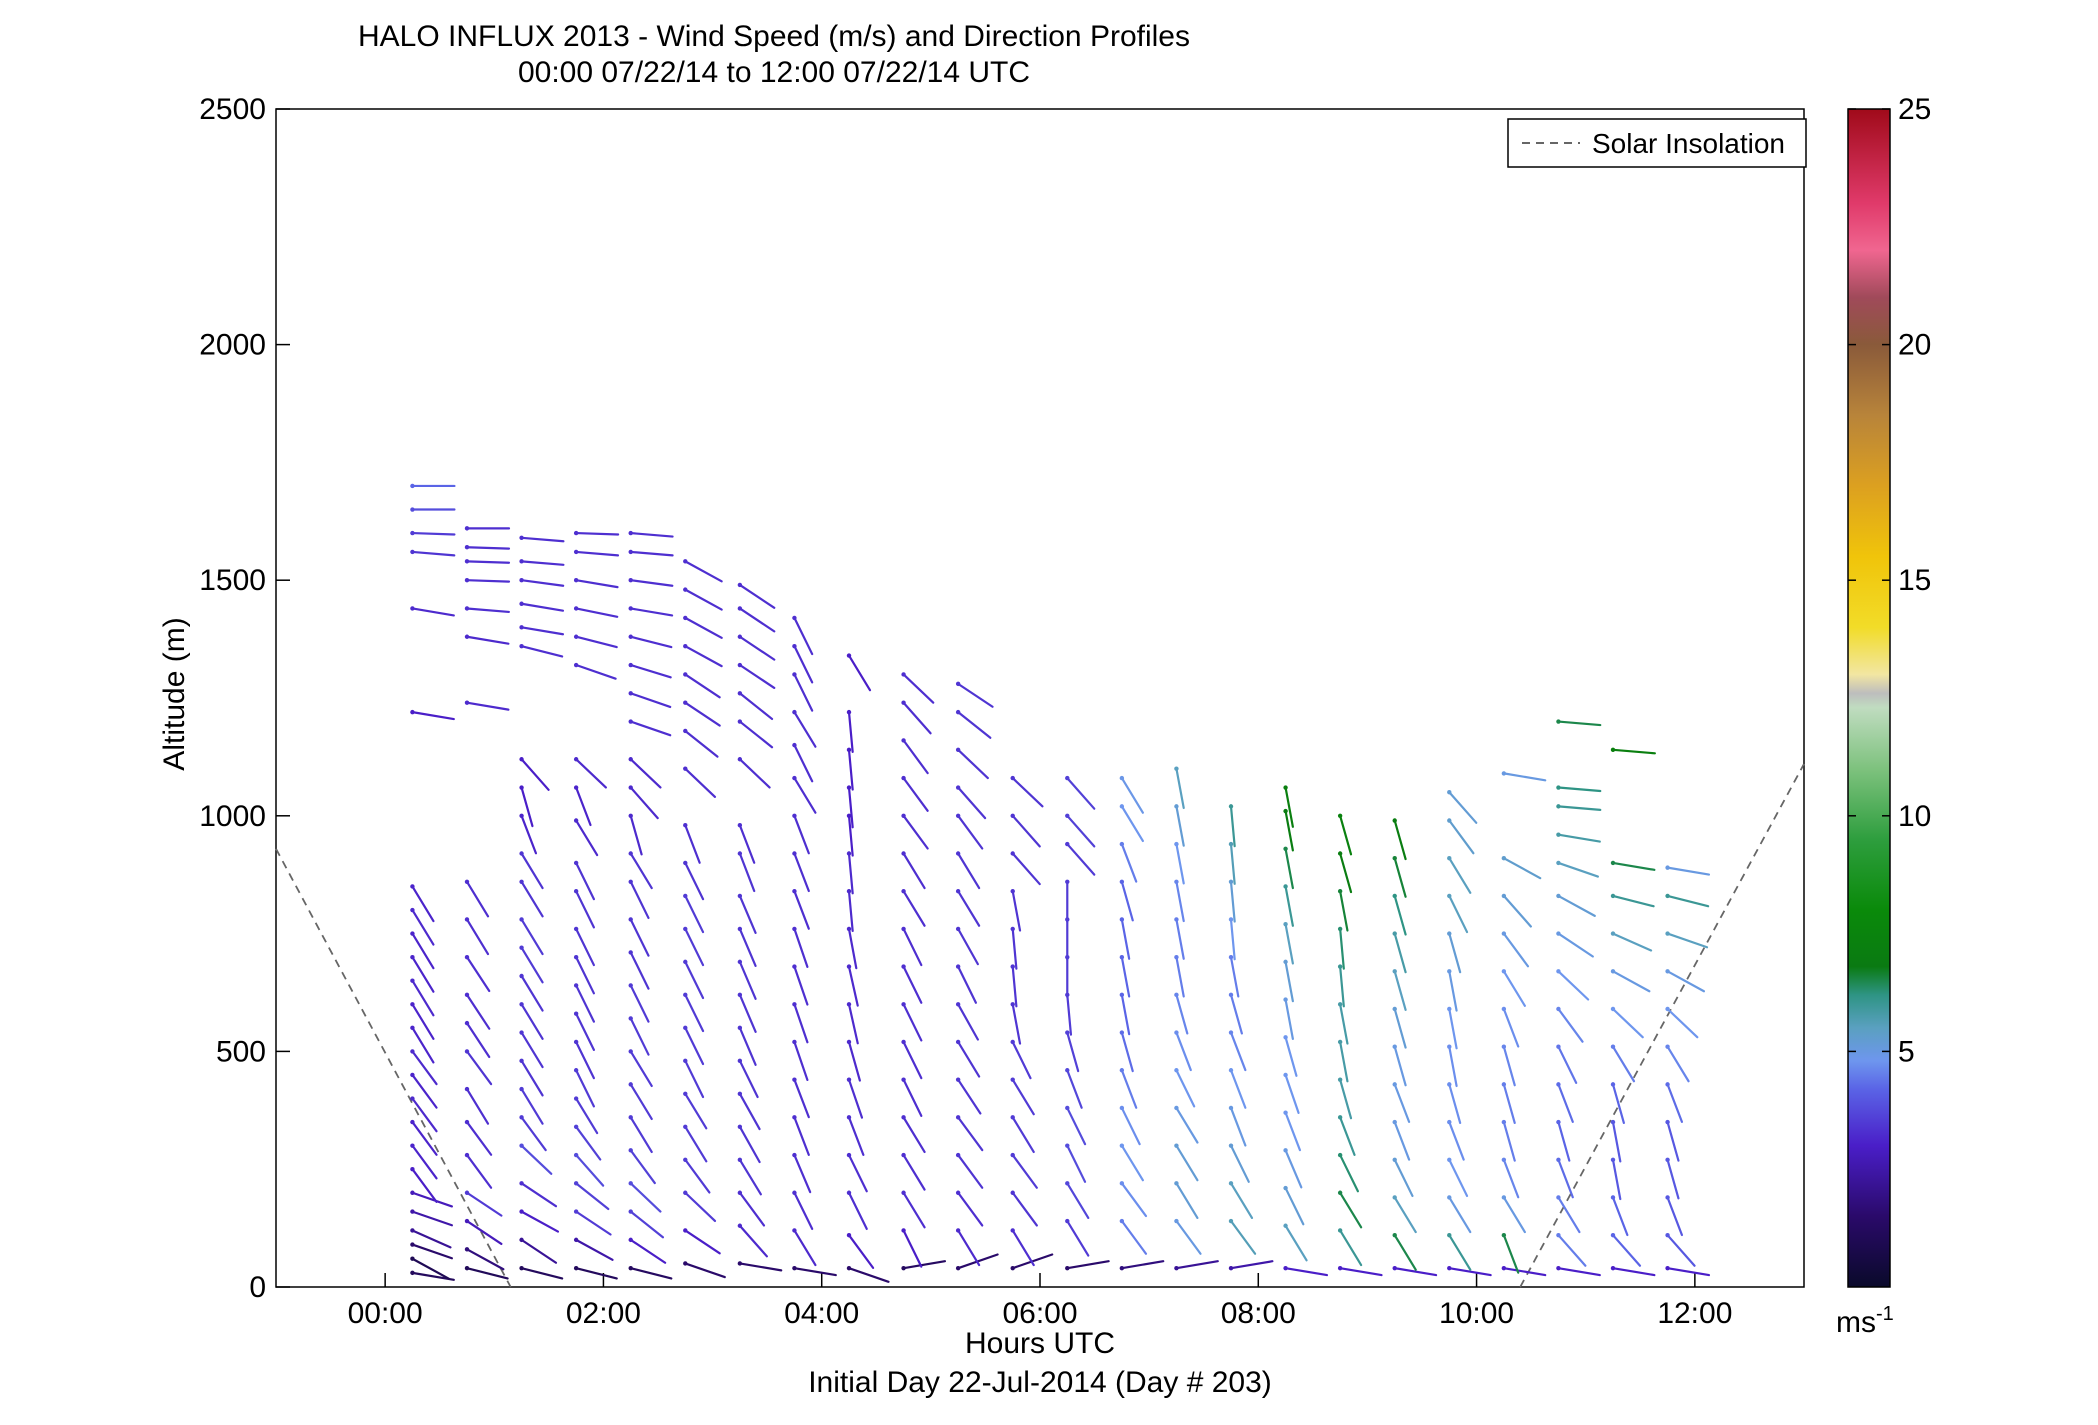  Describe the element at coordinates (1914, 345) in the screenshot. I see `colorbar-tick-label: 20` at that location.